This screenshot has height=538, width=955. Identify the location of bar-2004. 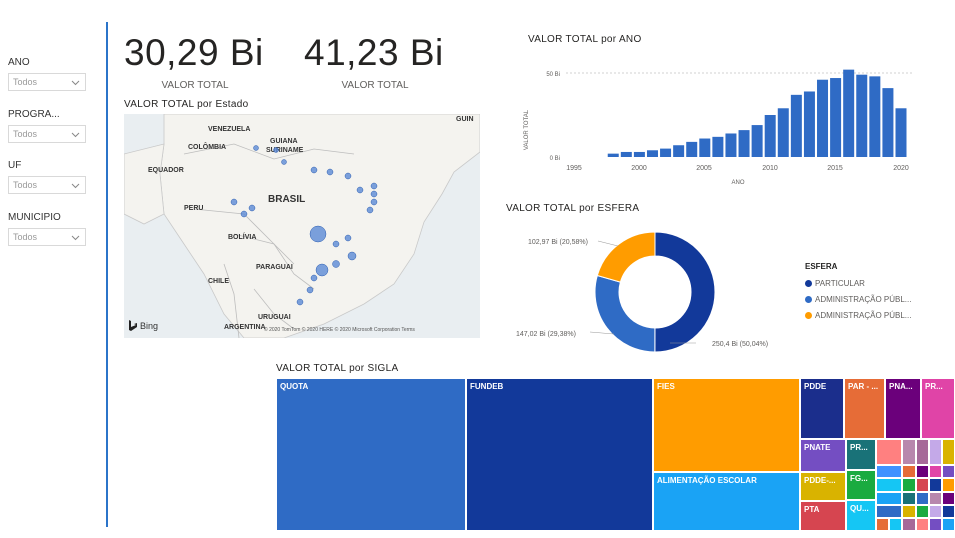
(692, 149).